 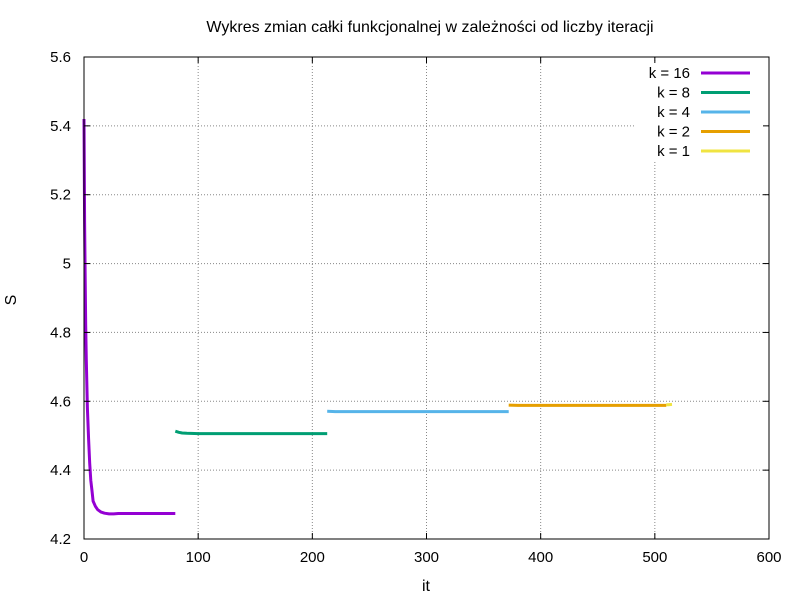 What do you see at coordinates (60, 470) in the screenshot?
I see `y-tick-label: 4.4` at bounding box center [60, 470].